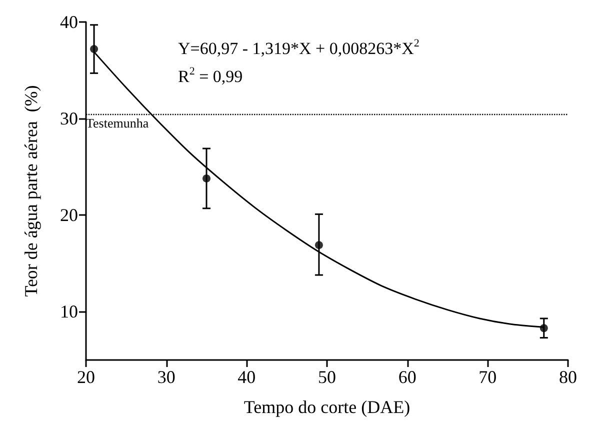 This screenshot has width=606, height=430. I want to click on x-tick-label: 50, so click(327, 377).